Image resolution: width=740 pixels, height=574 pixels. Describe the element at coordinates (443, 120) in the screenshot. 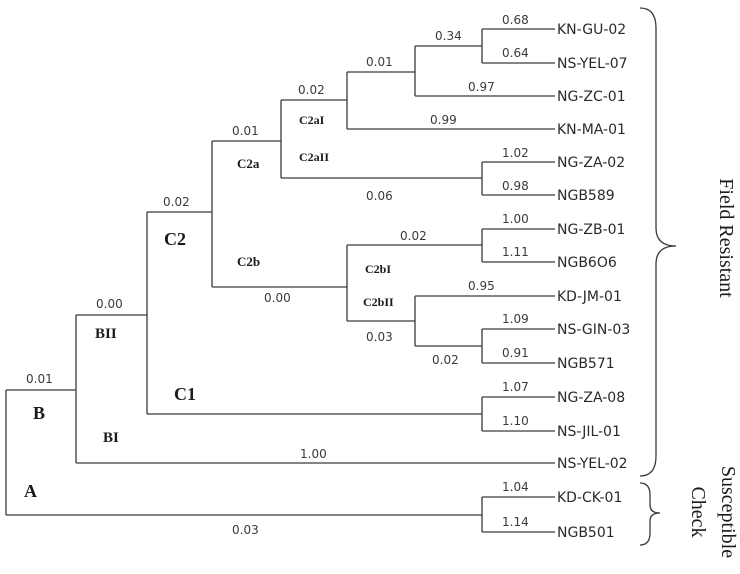

I see `branch-value: 0.99` at that location.